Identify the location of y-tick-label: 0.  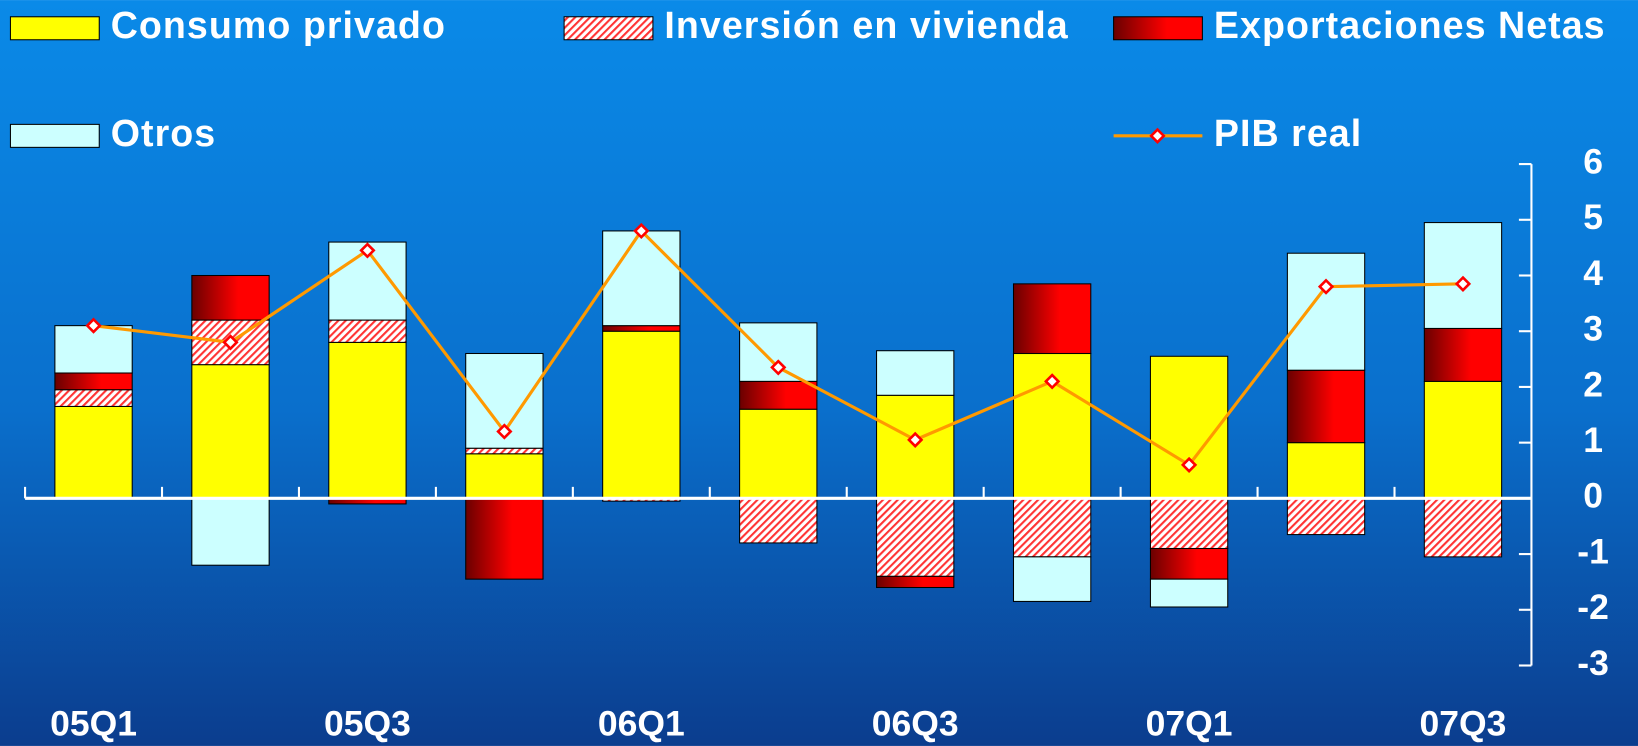
(1593, 496).